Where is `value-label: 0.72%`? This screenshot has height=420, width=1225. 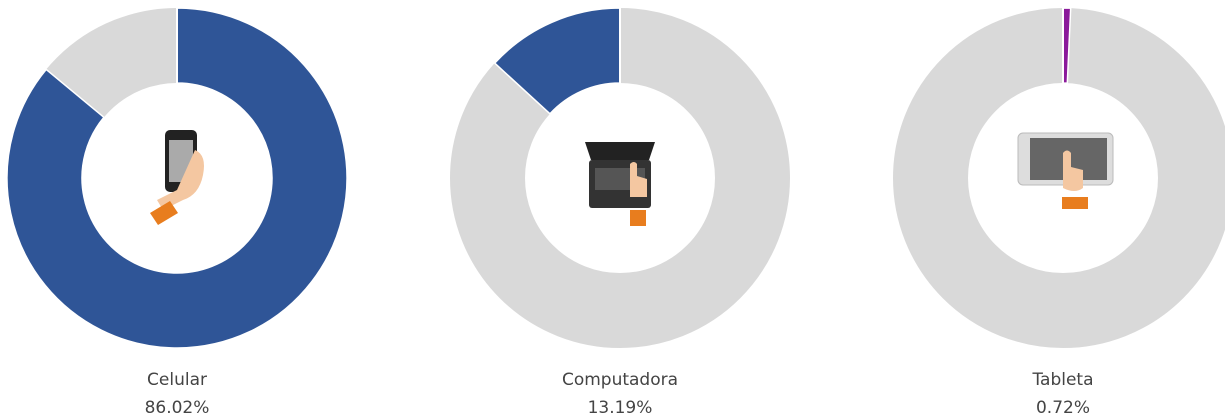 value-label: 0.72% is located at coordinates (1063, 408).